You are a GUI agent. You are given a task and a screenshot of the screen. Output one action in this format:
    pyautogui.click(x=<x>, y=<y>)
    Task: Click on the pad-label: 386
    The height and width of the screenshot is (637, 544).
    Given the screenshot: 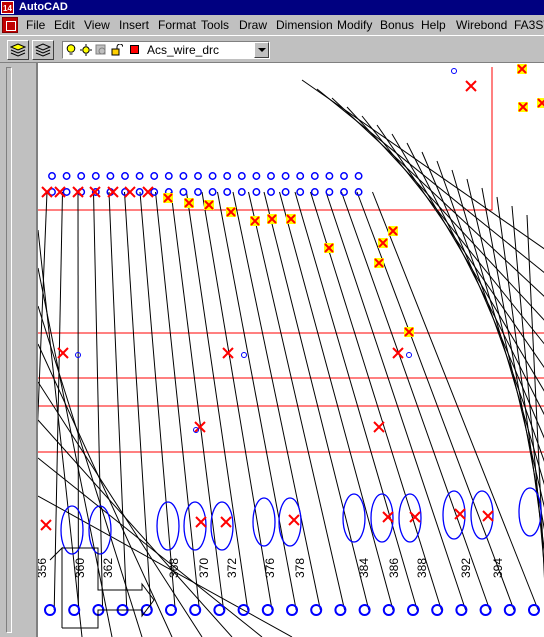 What is the action you would take?
    pyautogui.click(x=394, y=568)
    